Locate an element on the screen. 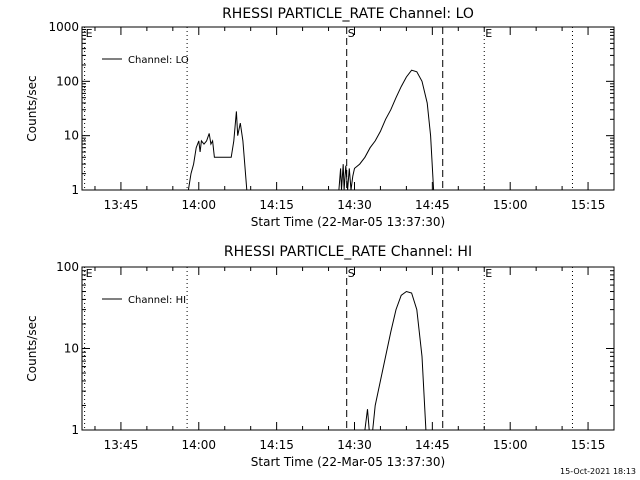 The image size is (640, 480). chart-title: RHESSI PARTICLE_RATE Channel: HI is located at coordinates (348, 252).